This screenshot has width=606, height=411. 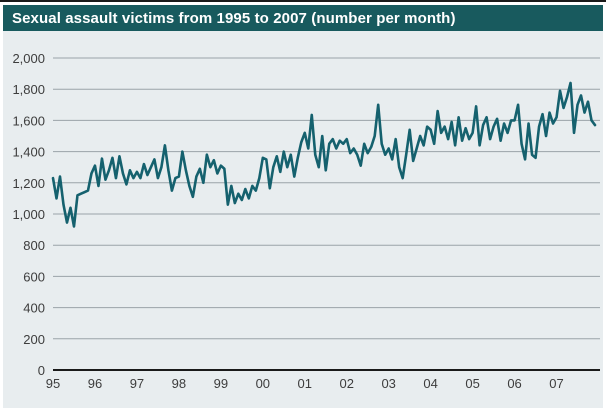 What do you see at coordinates (41, 370) in the screenshot?
I see `y-tick-label: 0` at bounding box center [41, 370].